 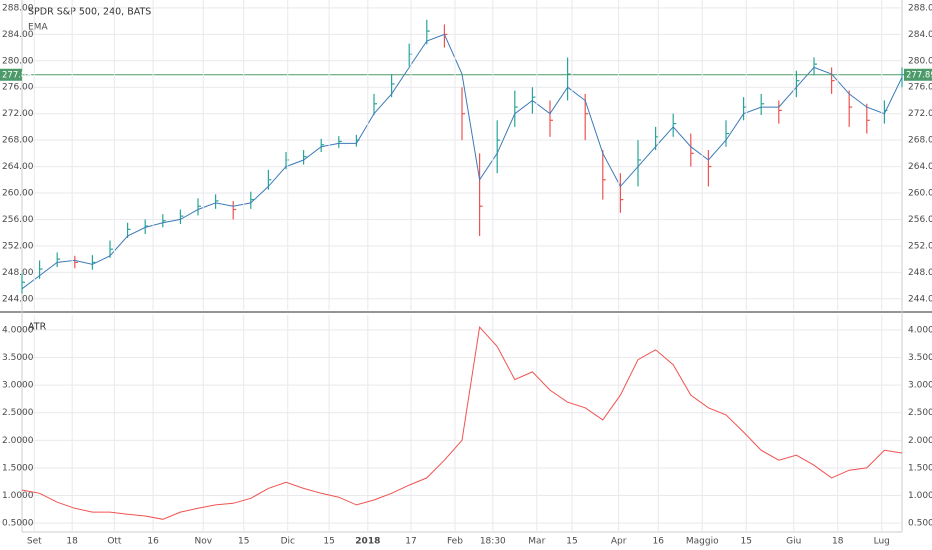 I want to click on x-tick-label: 17, so click(x=410, y=542).